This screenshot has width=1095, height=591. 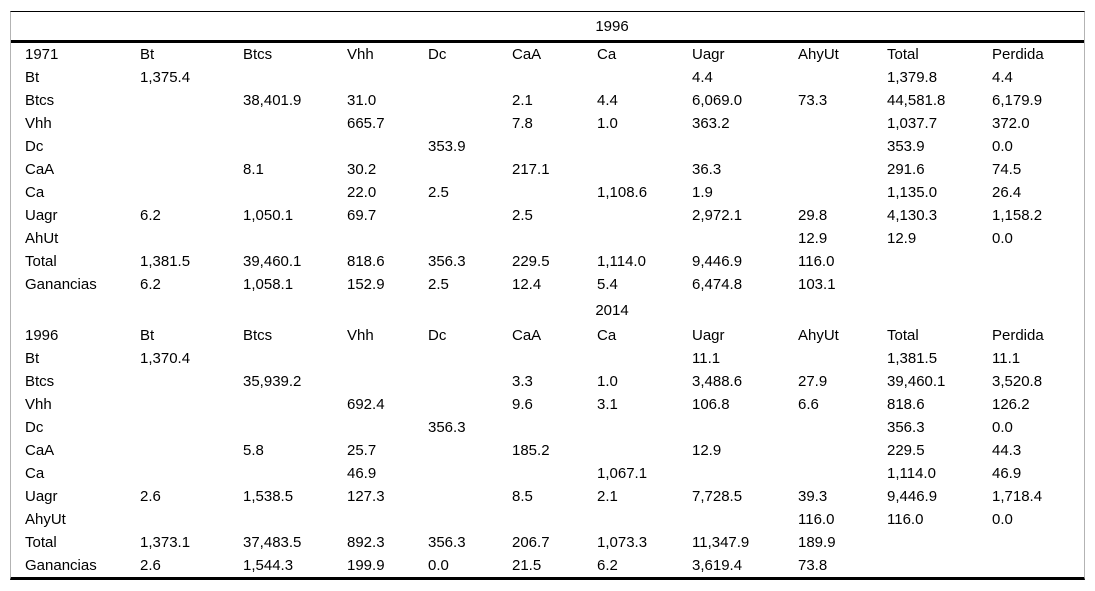 What do you see at coordinates (258, 335) in the screenshot?
I see `column-header: Btcs` at bounding box center [258, 335].